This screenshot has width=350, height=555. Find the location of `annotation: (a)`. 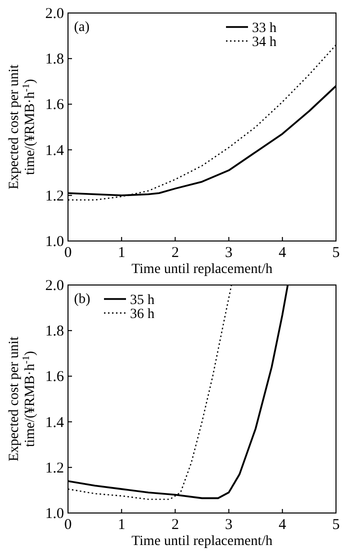

annotation: (a) is located at coordinates (82, 27).